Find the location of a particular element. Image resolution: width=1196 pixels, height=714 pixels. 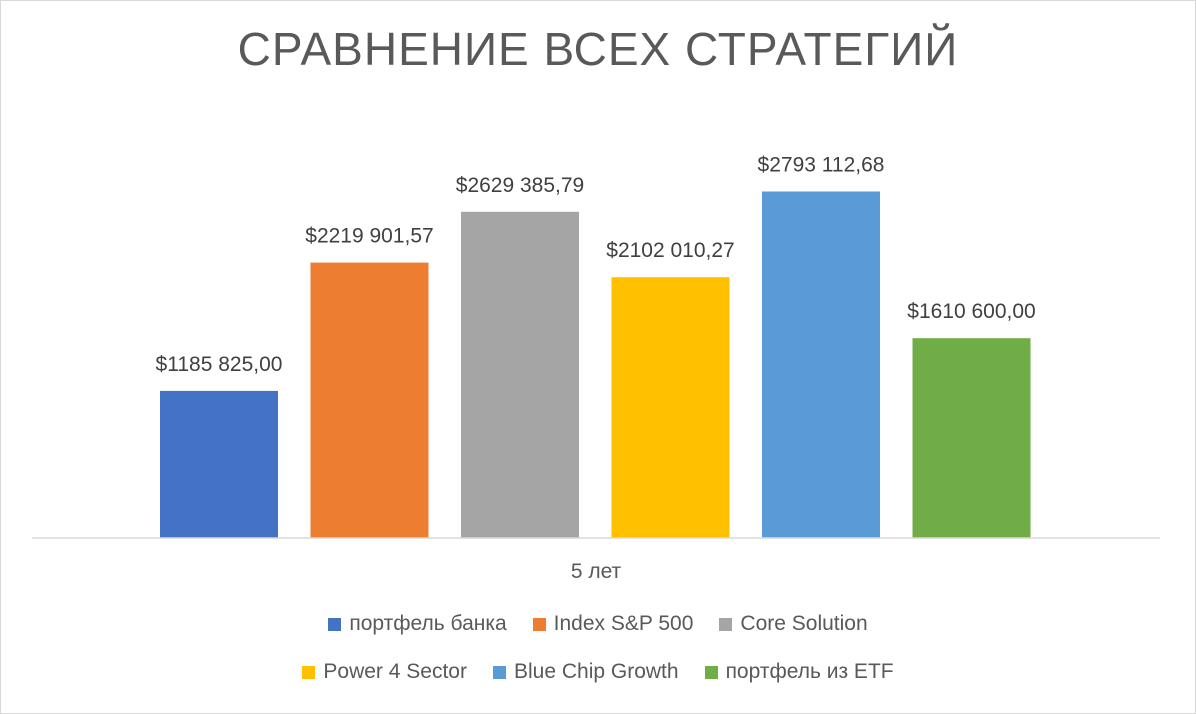

data-label-2: $2629 385,79 is located at coordinates (520, 185).